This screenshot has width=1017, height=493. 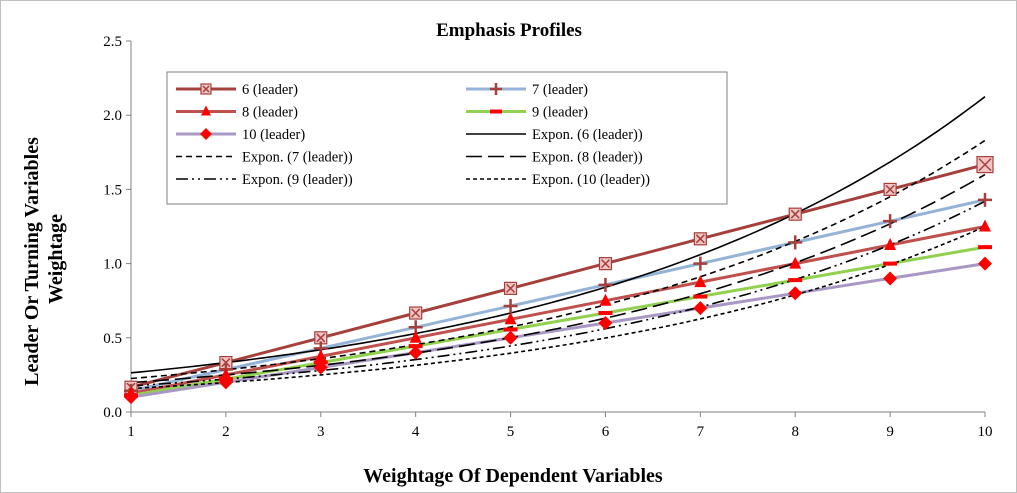 What do you see at coordinates (297, 180) in the screenshot?
I see `legend-label: Expon. (9 (leader))` at bounding box center [297, 180].